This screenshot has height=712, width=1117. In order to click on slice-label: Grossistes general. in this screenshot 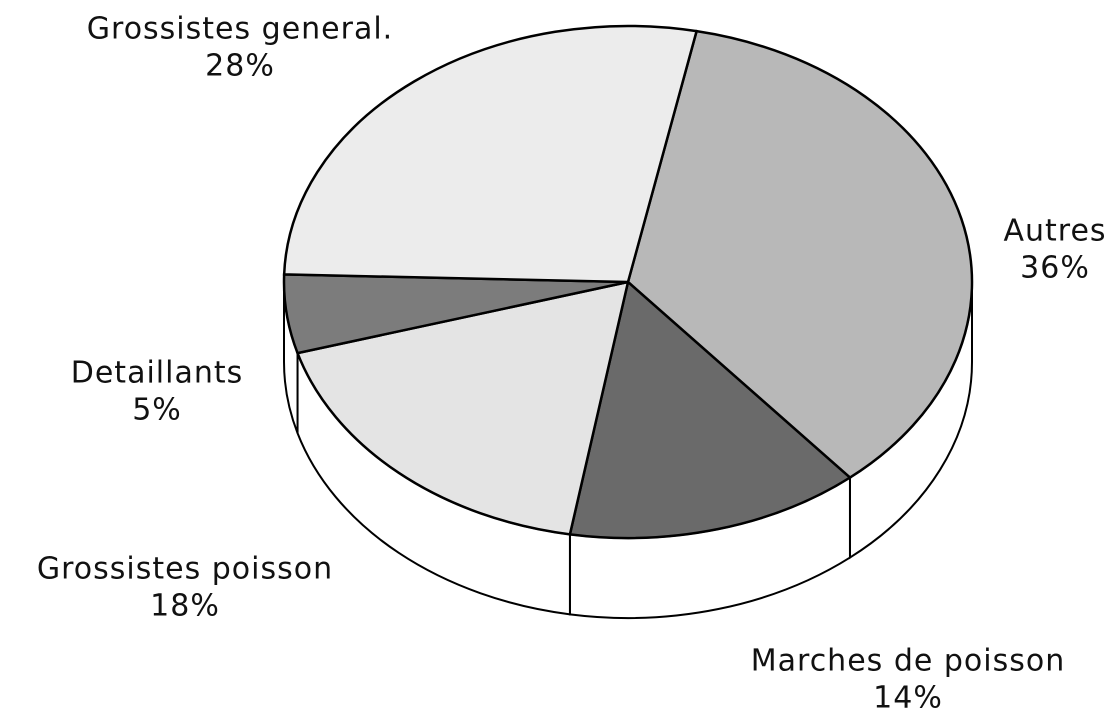, I will do `click(240, 29)`.